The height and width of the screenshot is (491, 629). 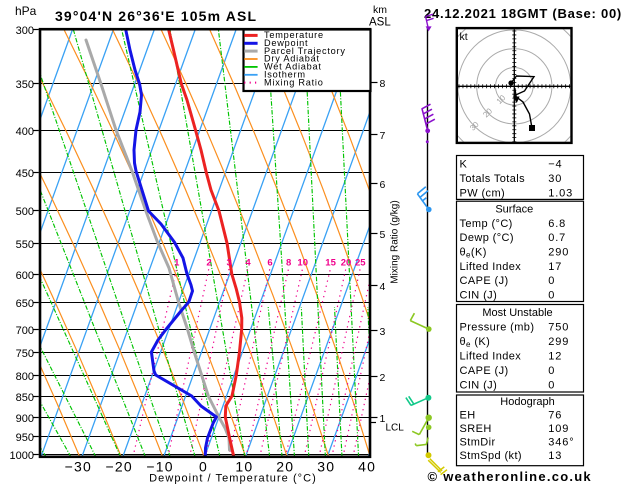 What do you see at coordinates (233, 479) in the screenshot?
I see `svg-text: Dewpoint / Temperature (°C)` at bounding box center [233, 479].